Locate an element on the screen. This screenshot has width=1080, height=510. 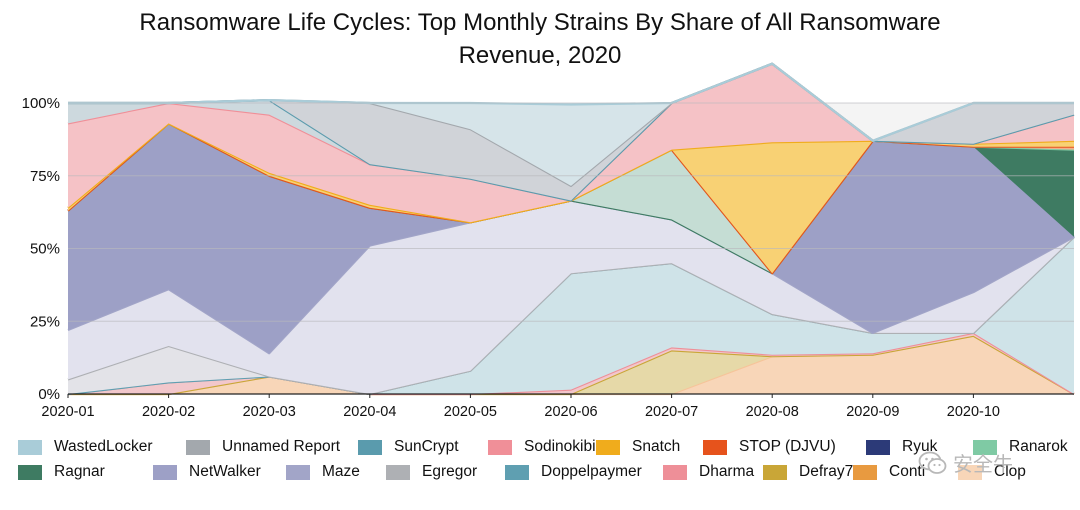
area-dharma is located at coordinates (571, 363).